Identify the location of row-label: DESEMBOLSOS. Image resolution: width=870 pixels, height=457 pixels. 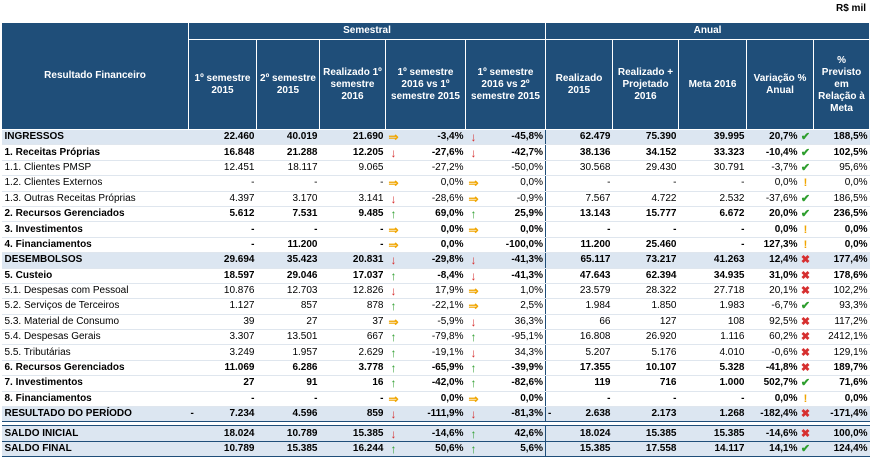
(95, 260).